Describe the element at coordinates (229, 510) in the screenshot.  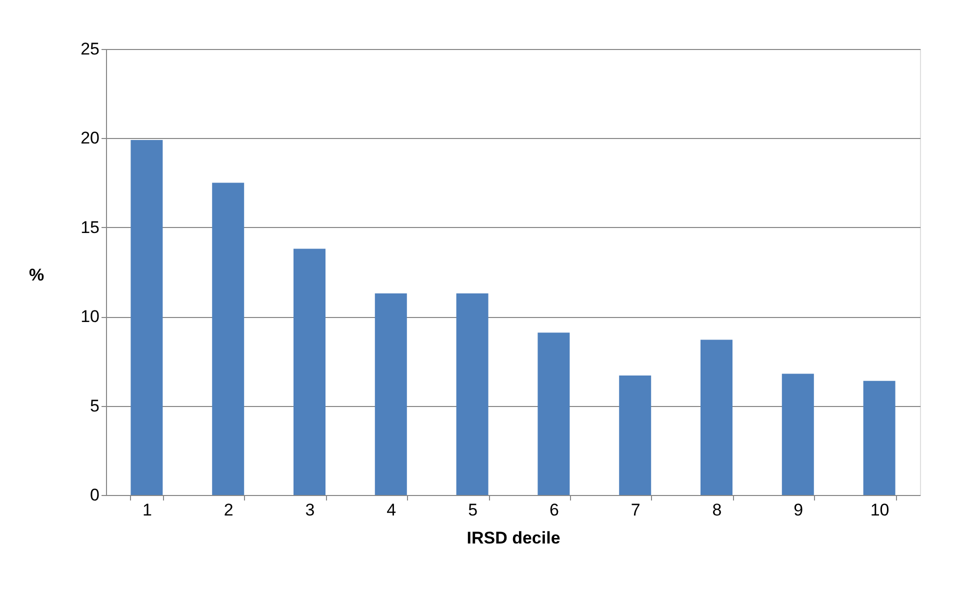
I see `x-tick-label: 2` at that location.